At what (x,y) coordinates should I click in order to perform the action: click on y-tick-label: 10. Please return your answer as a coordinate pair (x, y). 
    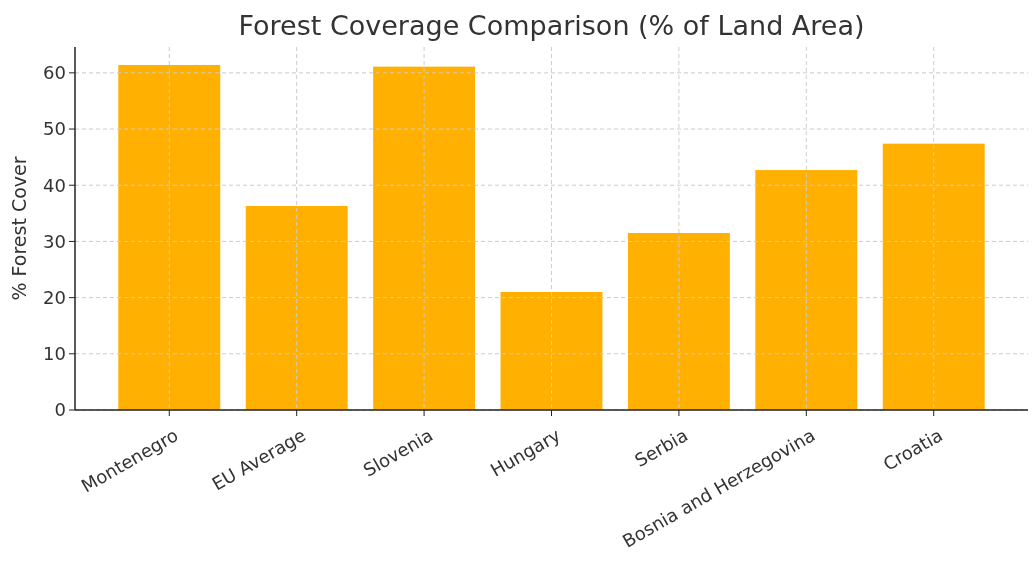
    Looking at the image, I should click on (54, 354).